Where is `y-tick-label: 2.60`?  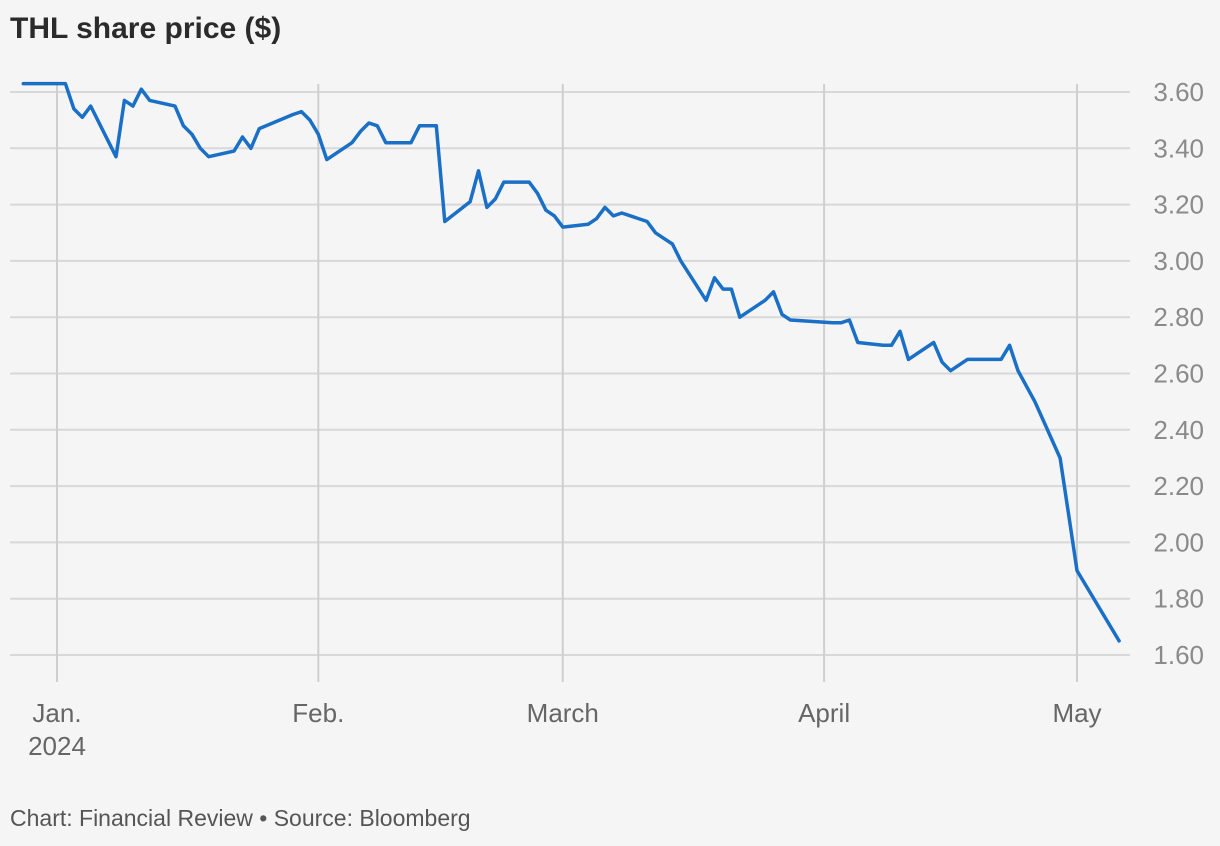 y-tick-label: 2.60 is located at coordinates (1178, 374).